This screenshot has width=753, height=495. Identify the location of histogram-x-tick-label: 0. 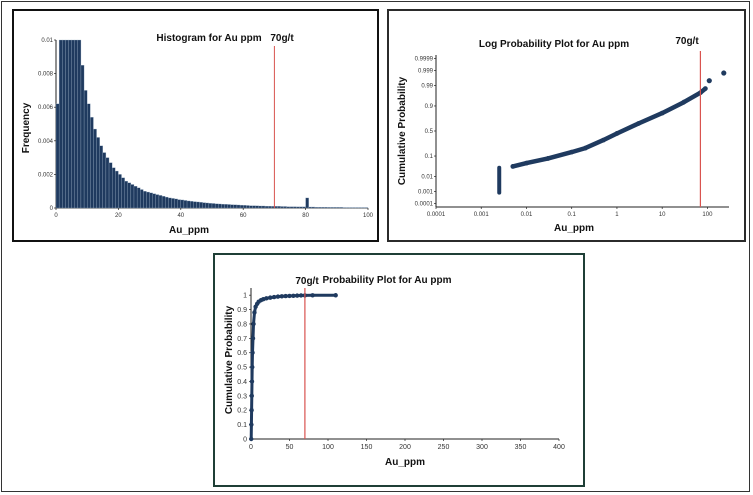
(56, 216).